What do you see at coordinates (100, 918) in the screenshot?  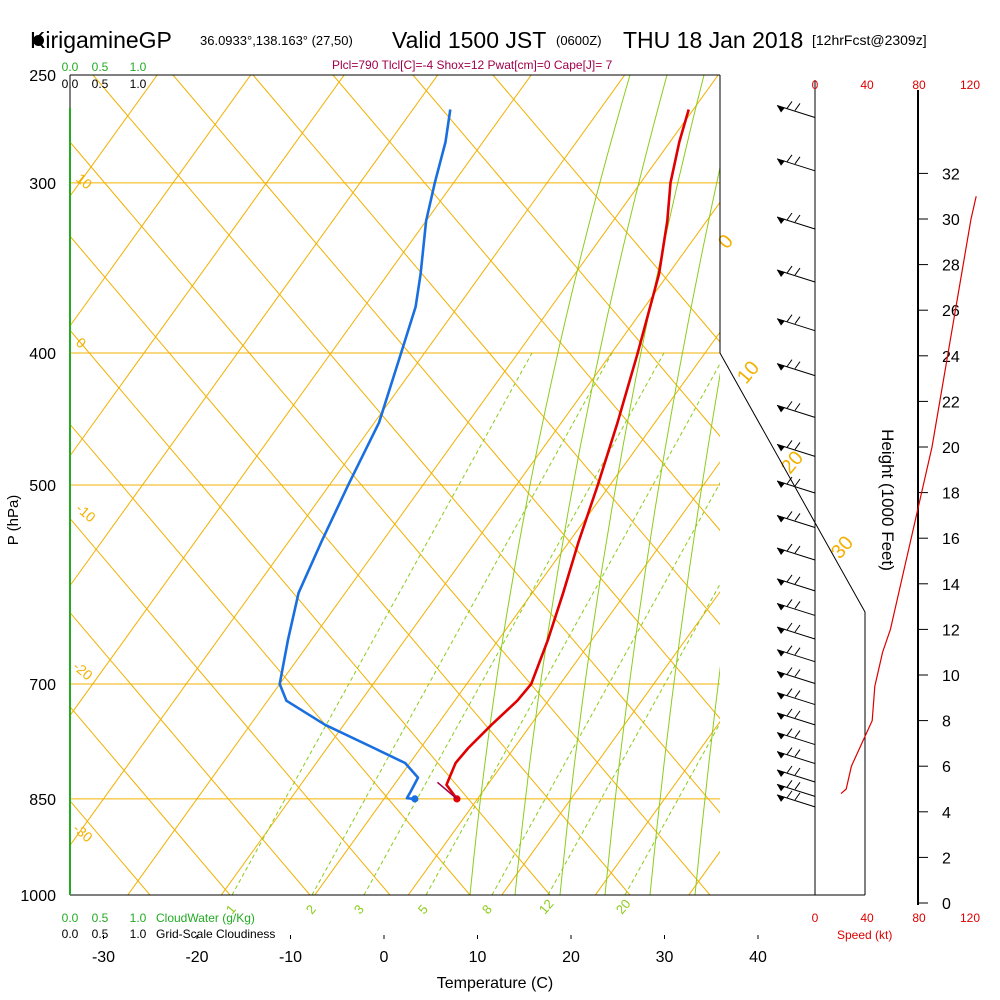 I see `cloud-water-tick-bottom: 0.5` at bounding box center [100, 918].